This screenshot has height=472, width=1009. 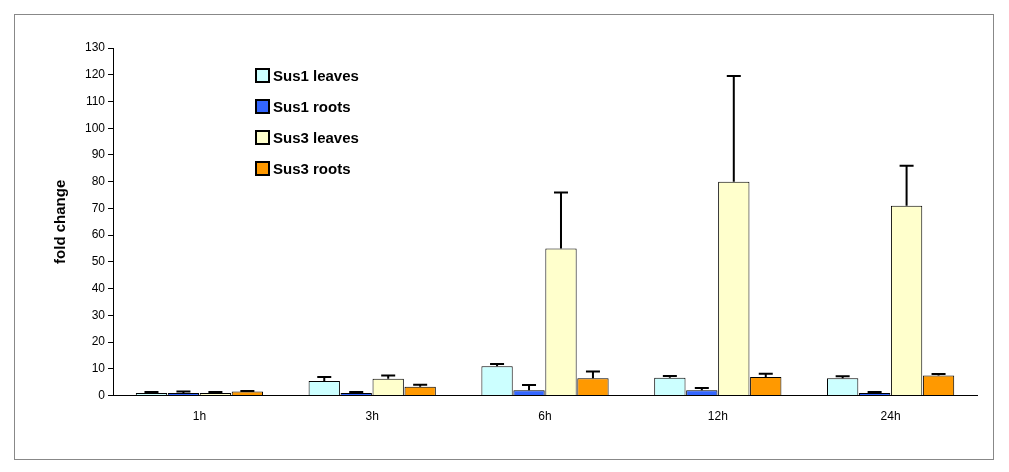 What do you see at coordinates (102, 394) in the screenshot?
I see `y-tick-label: 0` at bounding box center [102, 394].